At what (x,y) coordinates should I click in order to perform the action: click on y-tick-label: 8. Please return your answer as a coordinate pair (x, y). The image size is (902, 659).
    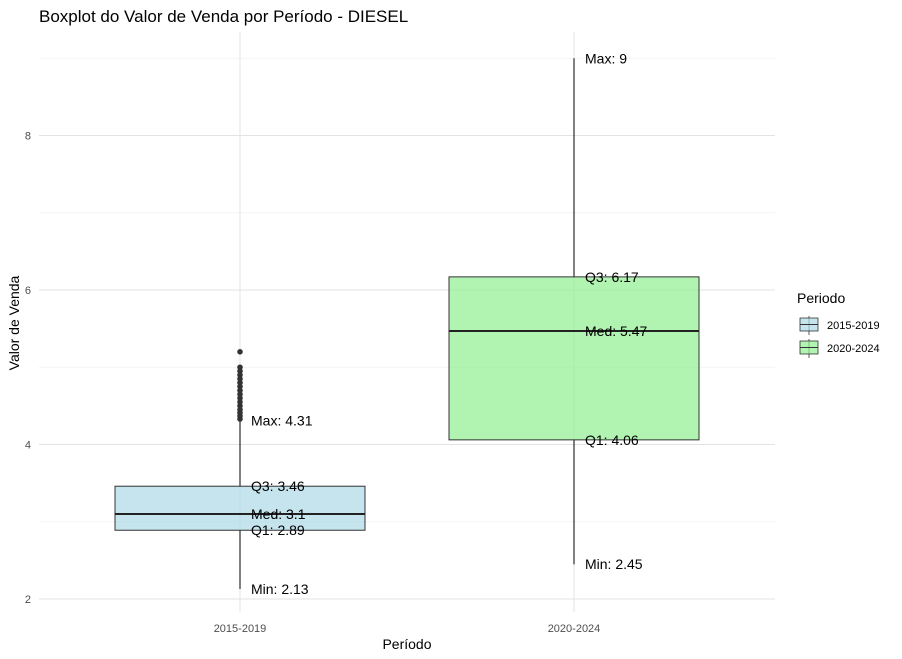
    Looking at the image, I should click on (28, 137).